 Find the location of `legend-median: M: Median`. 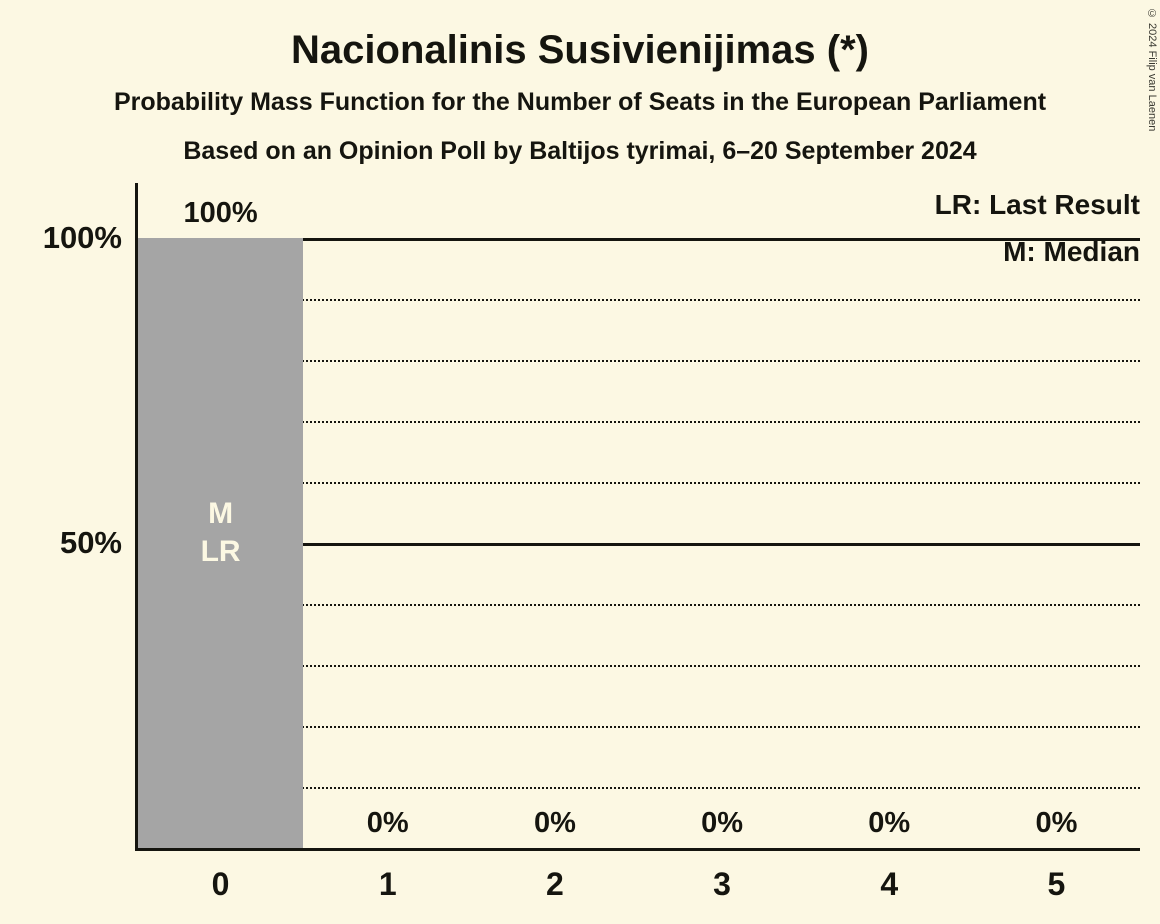

legend-median: M: Median is located at coordinates (1071, 251).